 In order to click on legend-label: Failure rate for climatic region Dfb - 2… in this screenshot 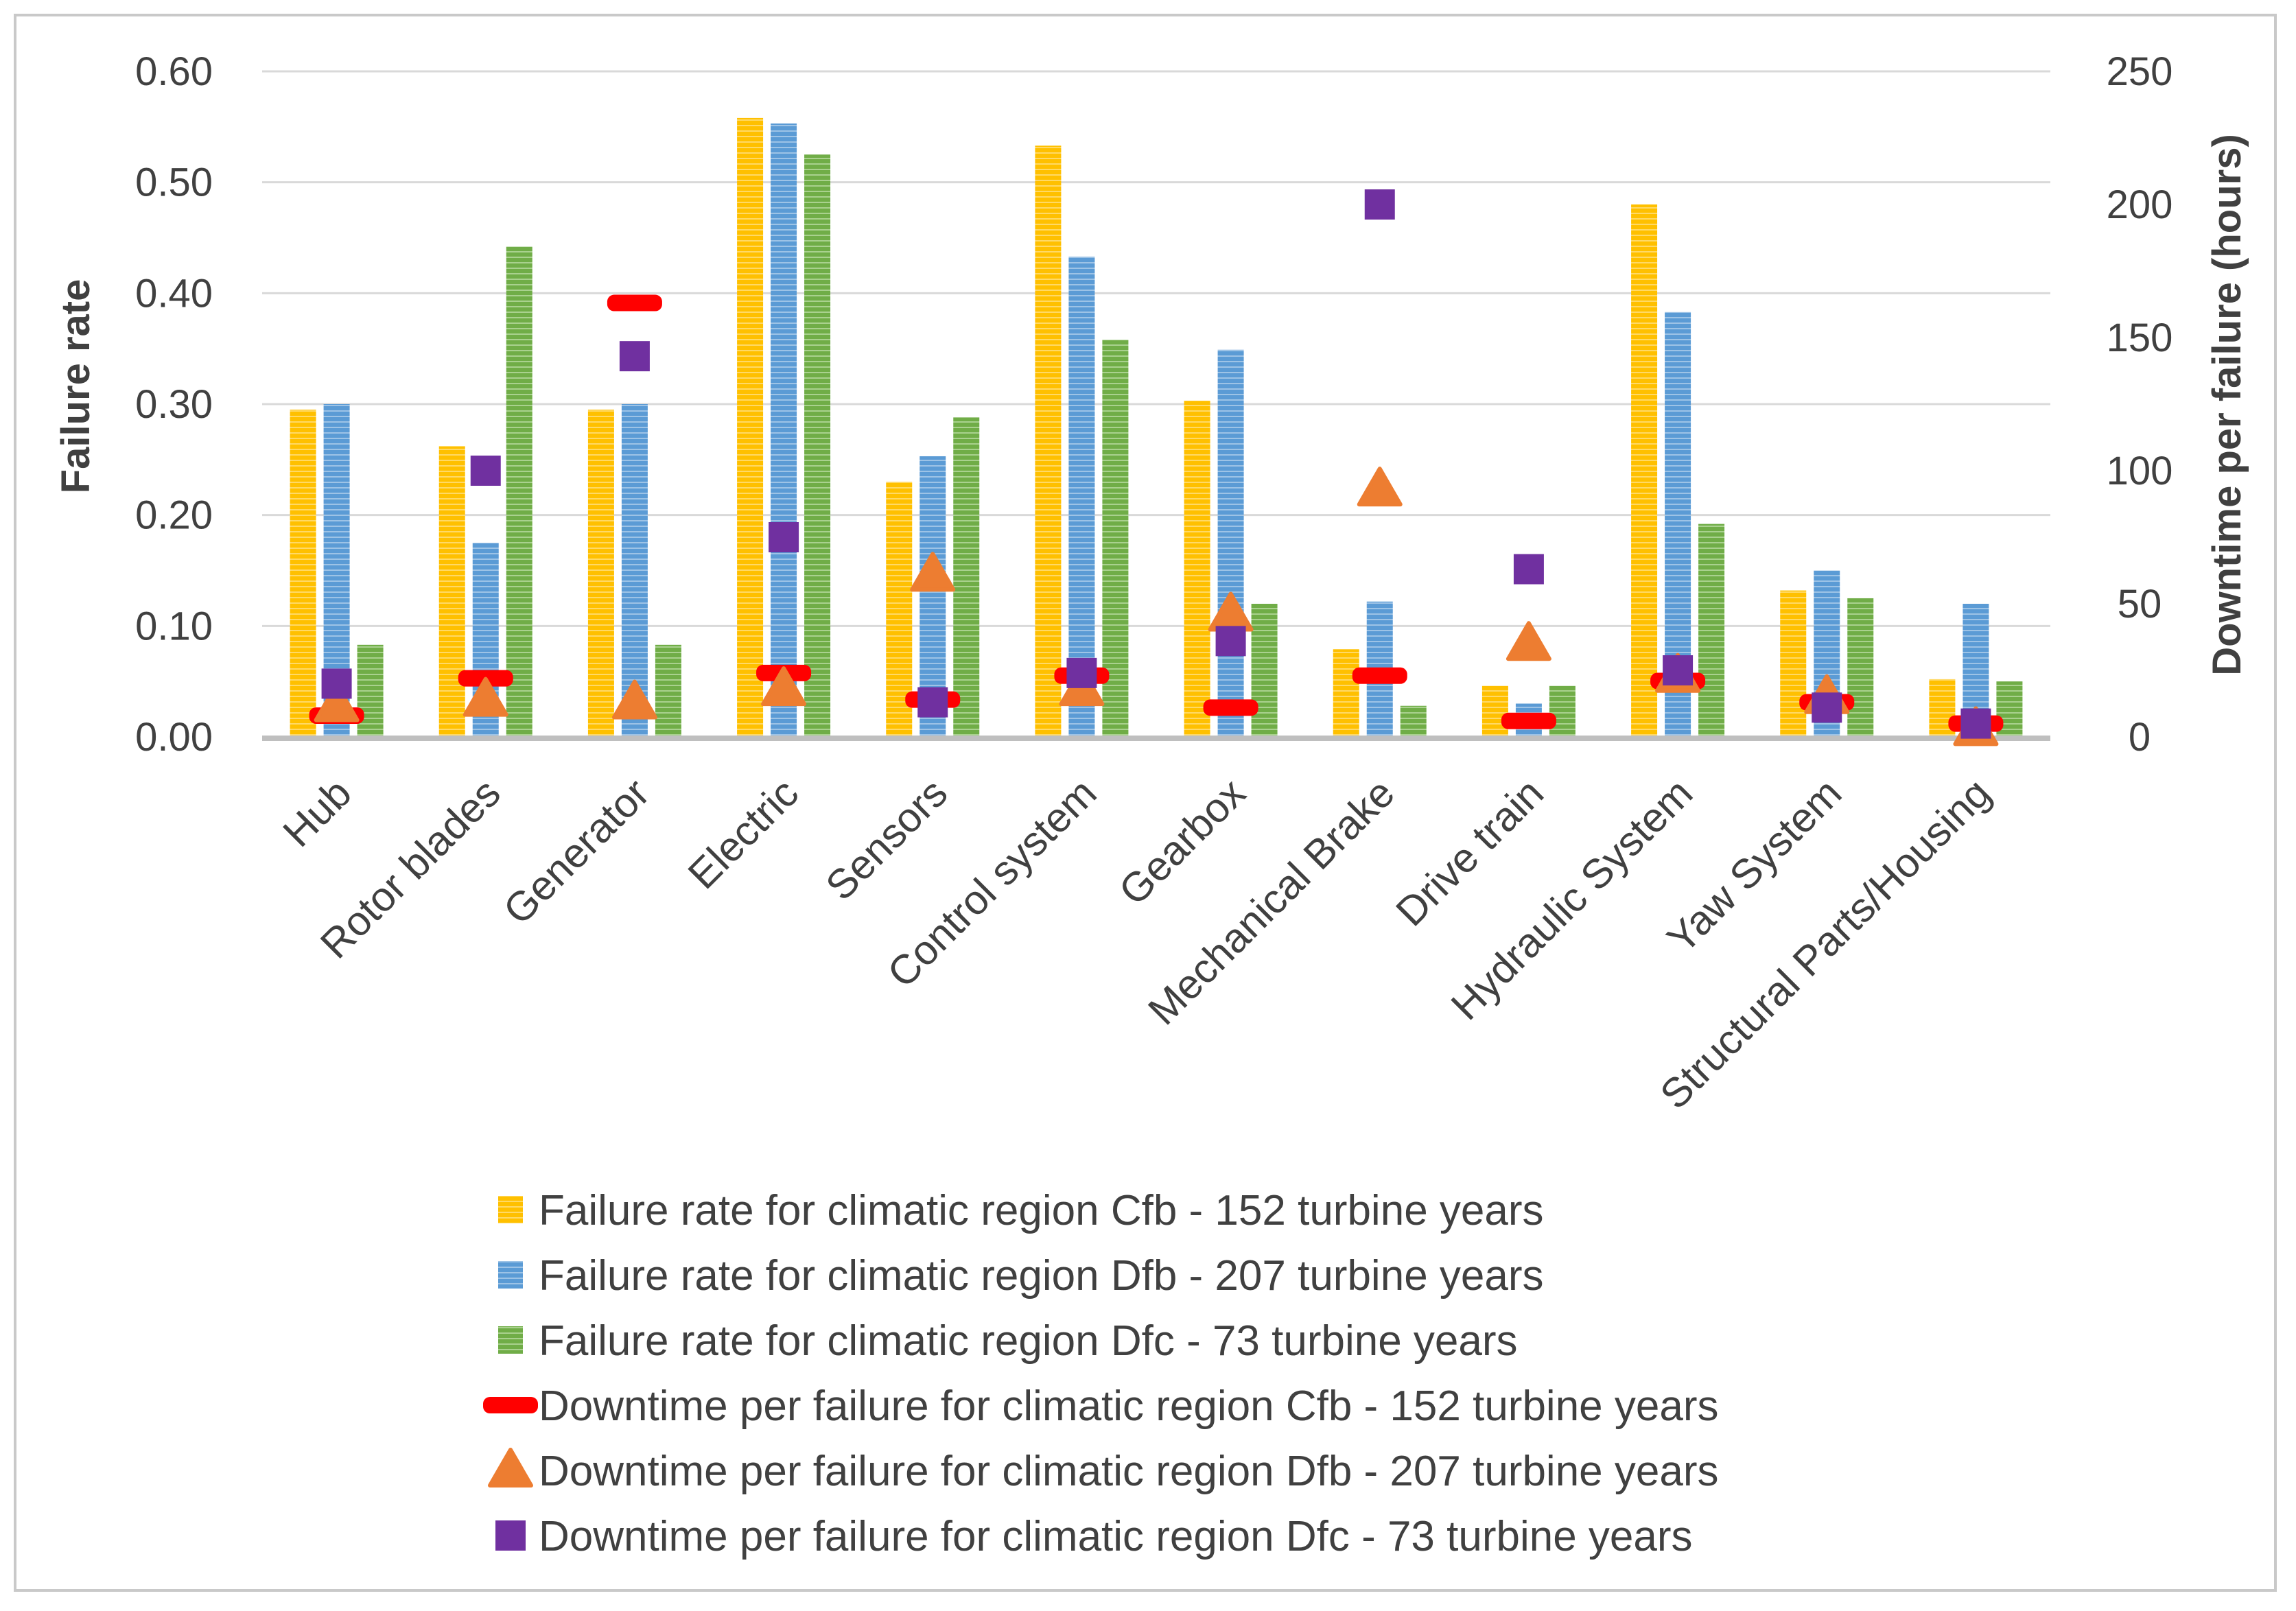, I will do `click(1041, 1276)`.